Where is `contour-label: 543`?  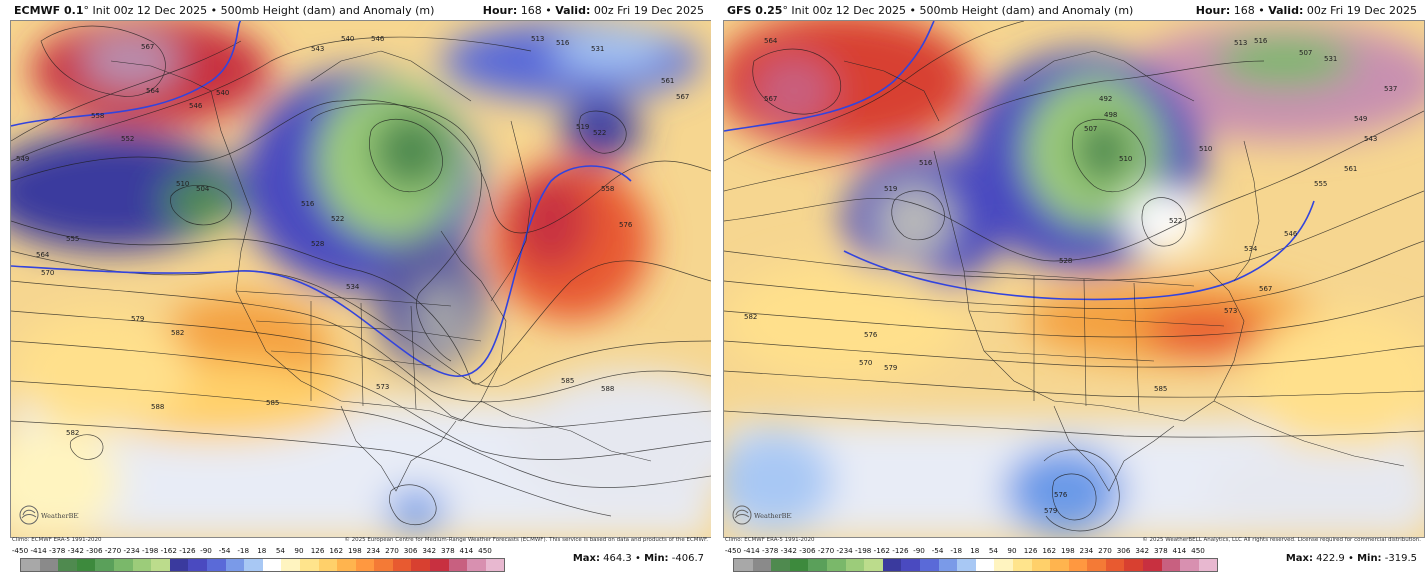 contour-label: 543 is located at coordinates (317, 49).